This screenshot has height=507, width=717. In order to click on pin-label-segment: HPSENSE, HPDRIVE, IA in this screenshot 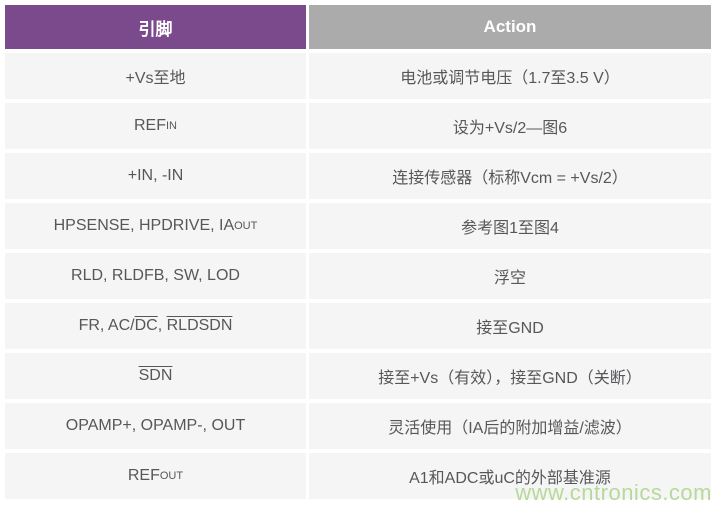, I will do `click(144, 225)`.